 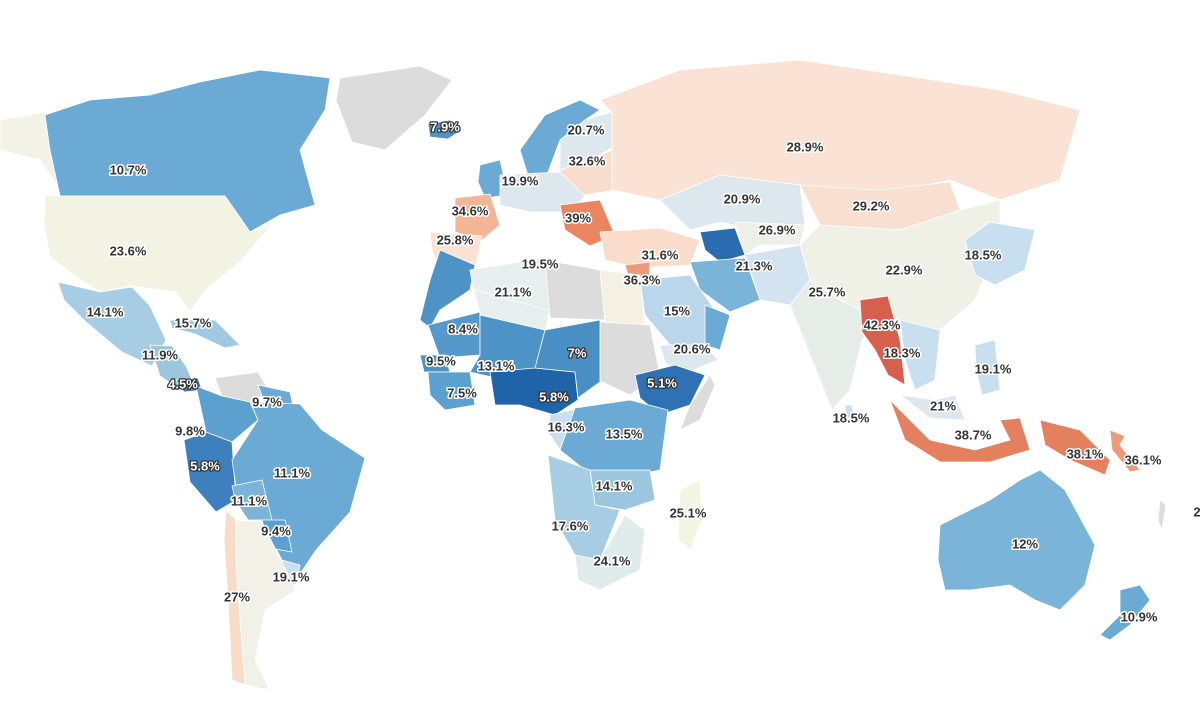 I want to click on value-label-levant: 36.3%, so click(x=642, y=279).